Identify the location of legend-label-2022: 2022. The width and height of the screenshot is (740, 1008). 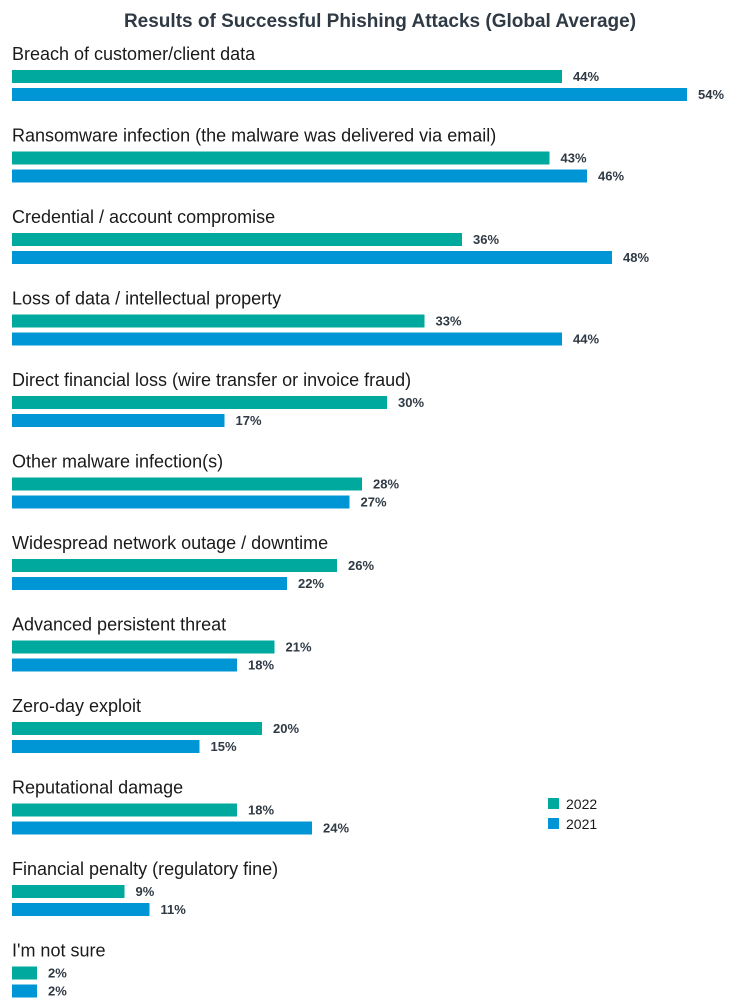
(581, 804).